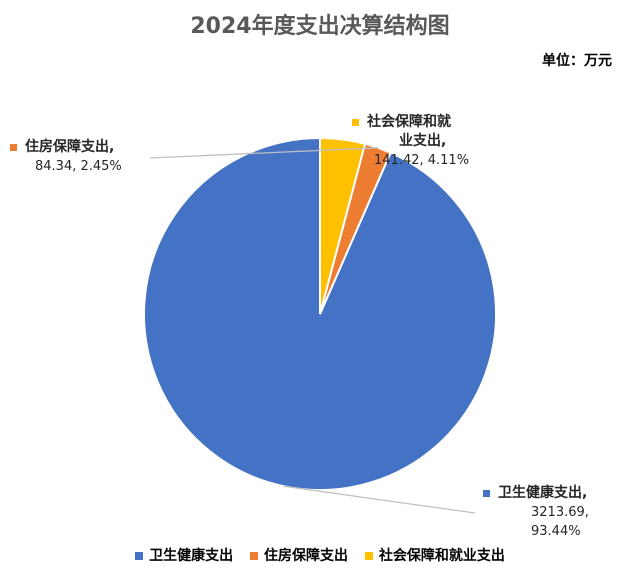 The width and height of the screenshot is (640, 586). Describe the element at coordinates (556, 531) in the screenshot. I see `health-label-percent: 93.44%` at that location.